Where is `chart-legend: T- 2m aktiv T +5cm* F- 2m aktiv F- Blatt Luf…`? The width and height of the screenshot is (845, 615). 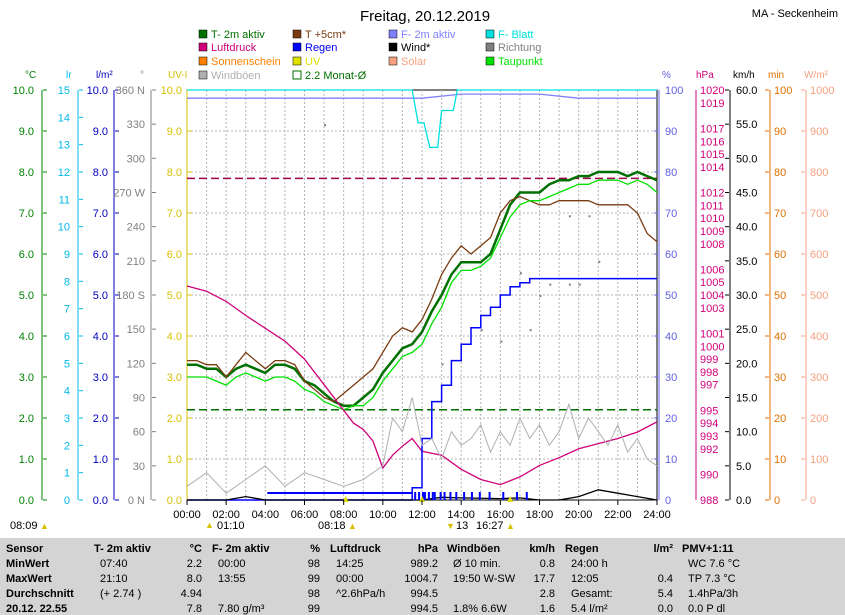 chart-legend: T- 2m aktiv T +5cm* F- 2m aktiv F- Blatt Luf… is located at coordinates (370, 55).